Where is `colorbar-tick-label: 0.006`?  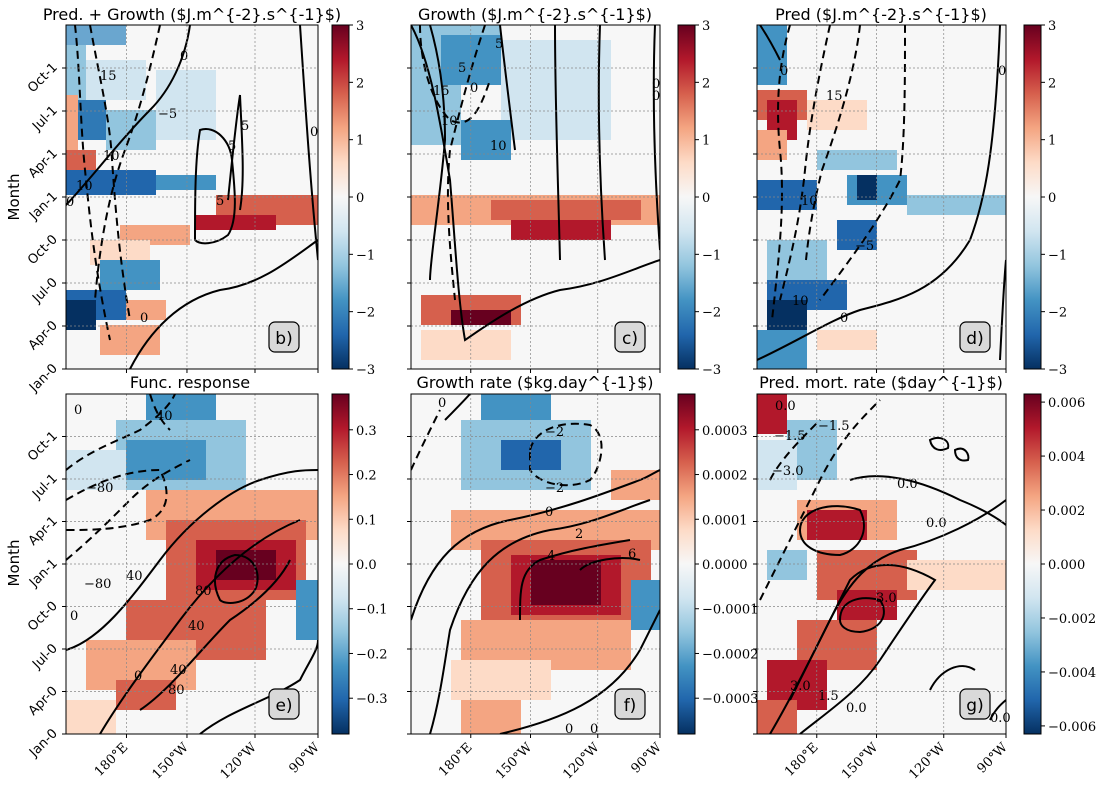 colorbar-tick-label: 0.006 is located at coordinates (1066, 403).